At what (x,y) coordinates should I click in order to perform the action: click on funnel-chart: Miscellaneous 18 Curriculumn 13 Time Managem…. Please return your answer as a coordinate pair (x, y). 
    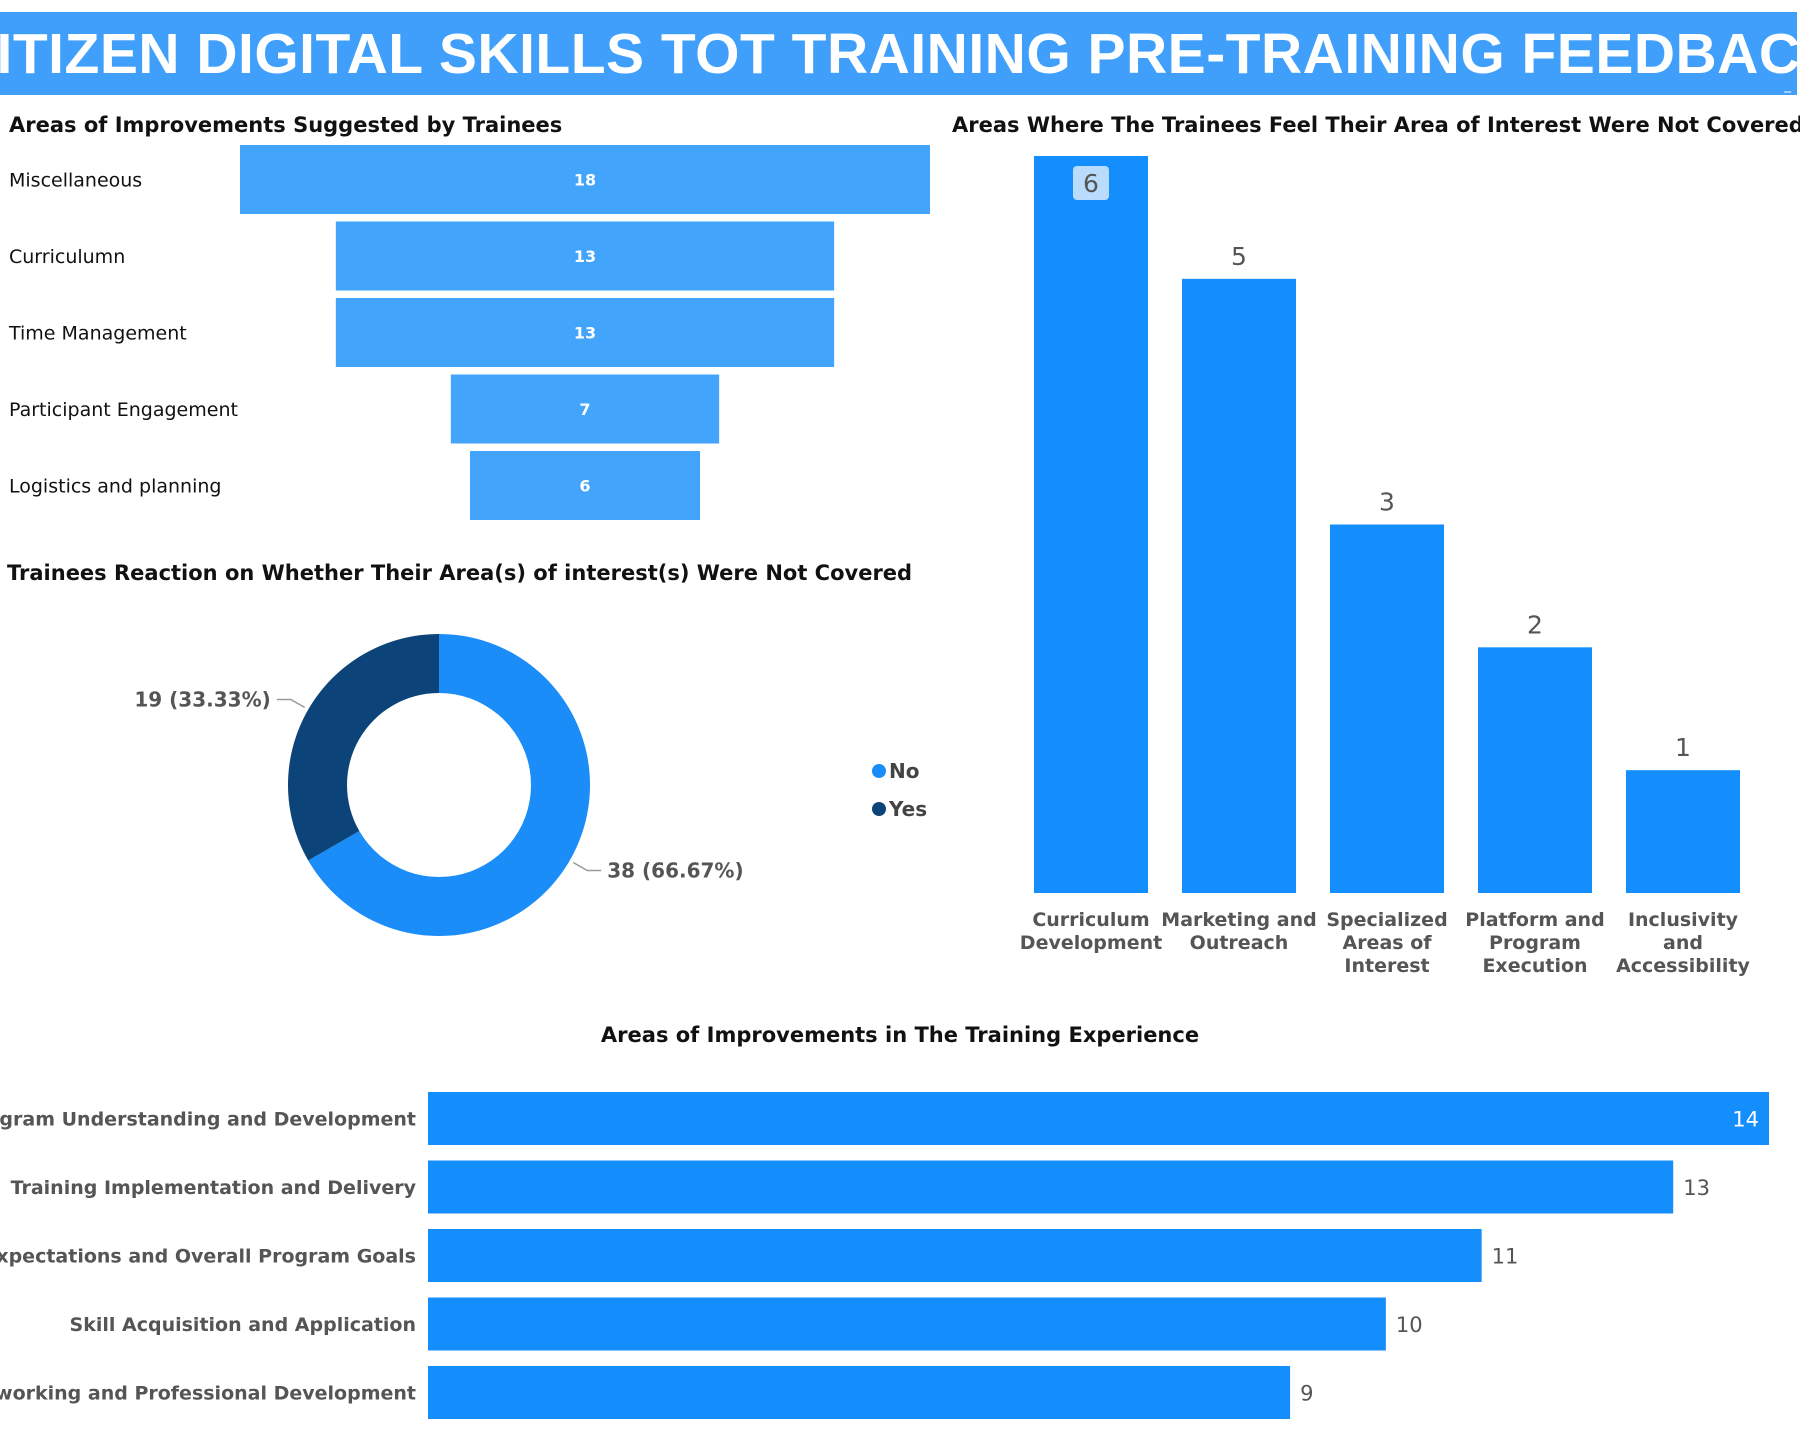
    Looking at the image, I should click on (469, 332).